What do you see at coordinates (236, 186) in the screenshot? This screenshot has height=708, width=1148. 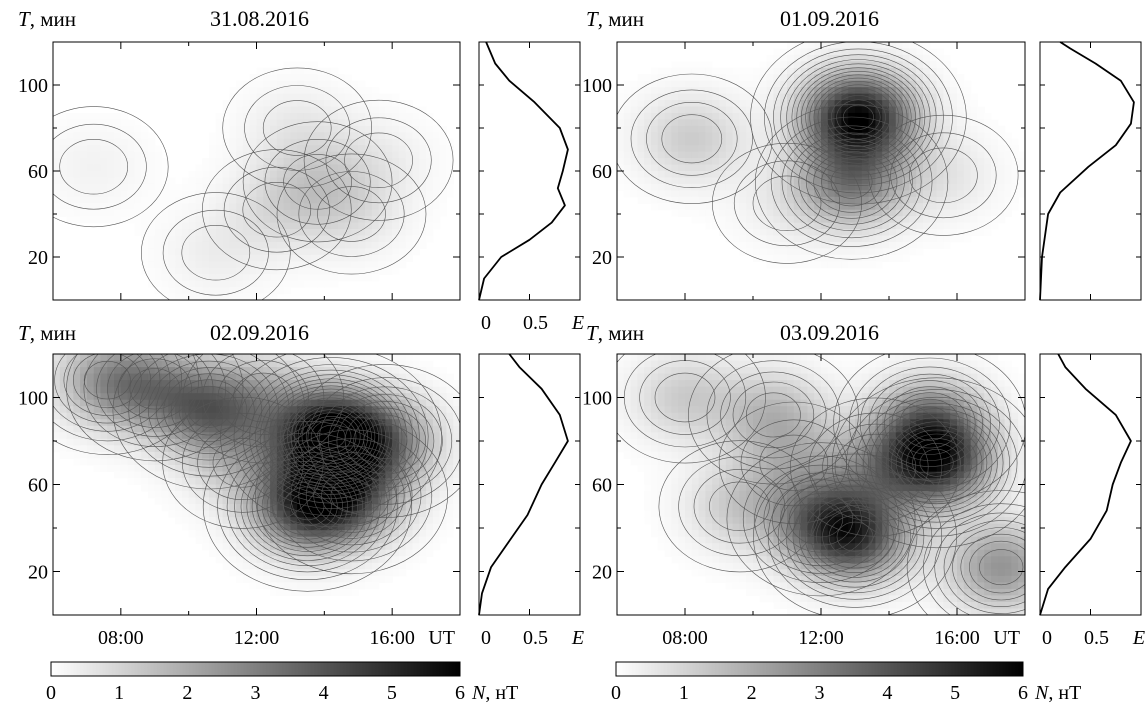 I see `heatmap-field` at bounding box center [236, 186].